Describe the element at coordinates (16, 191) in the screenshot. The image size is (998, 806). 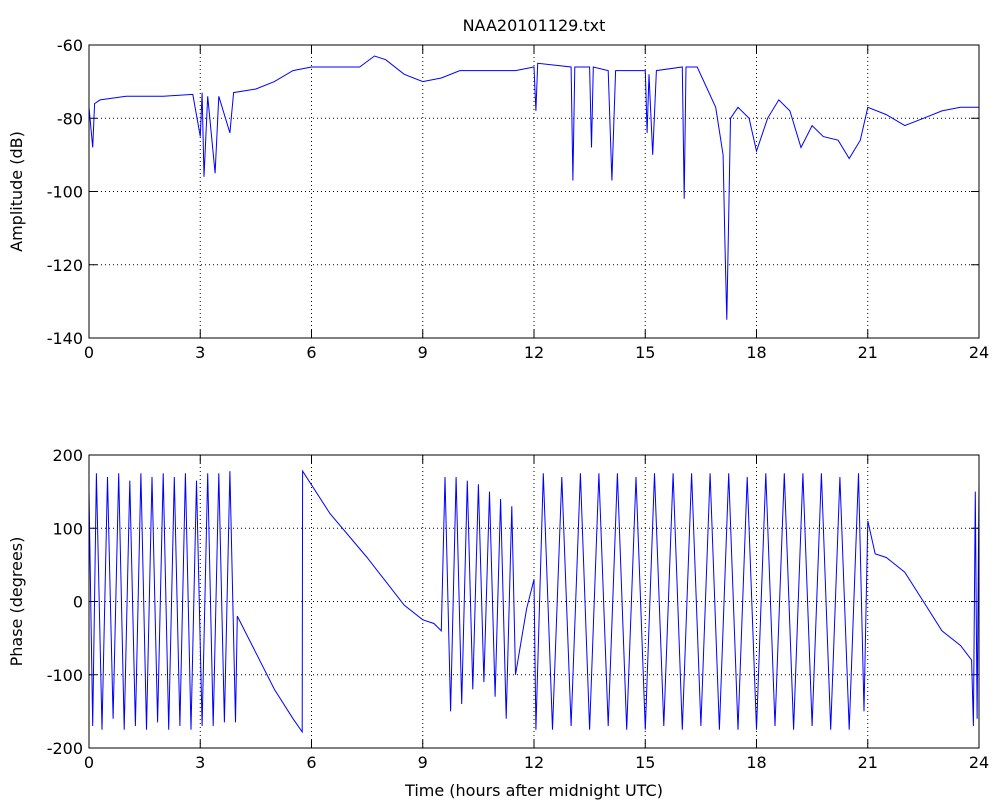
I see `y-axis-label: Amplitude (dB)` at that location.